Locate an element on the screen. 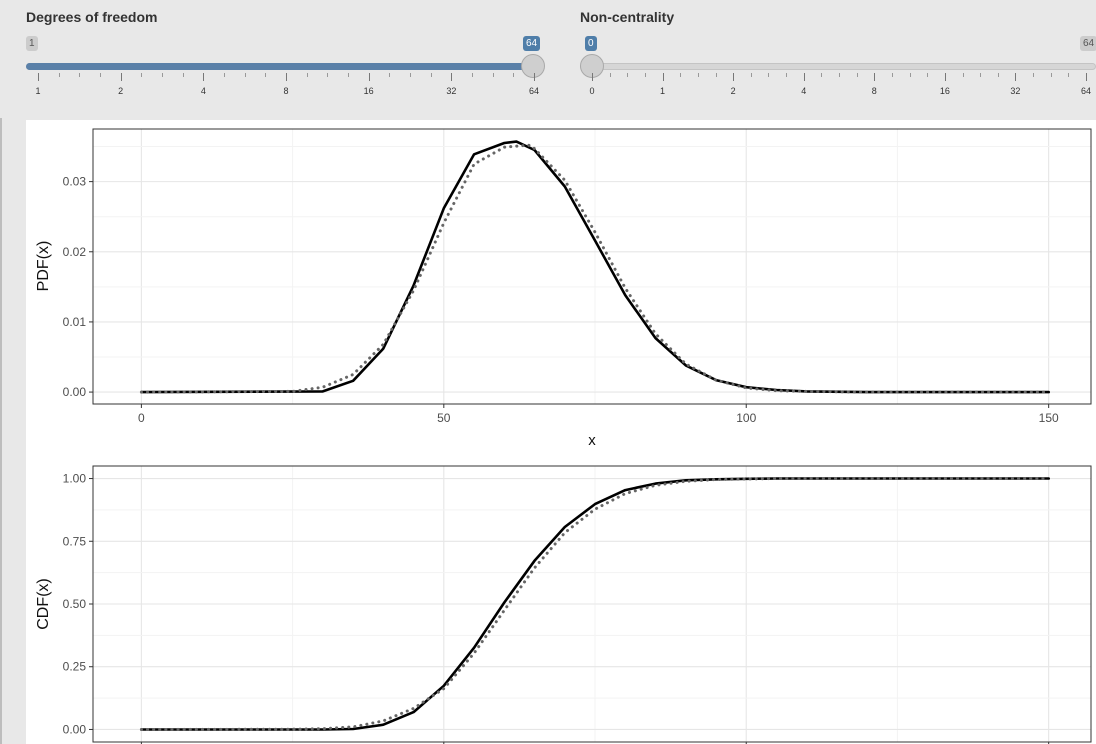  slider-fill is located at coordinates (280, 66).